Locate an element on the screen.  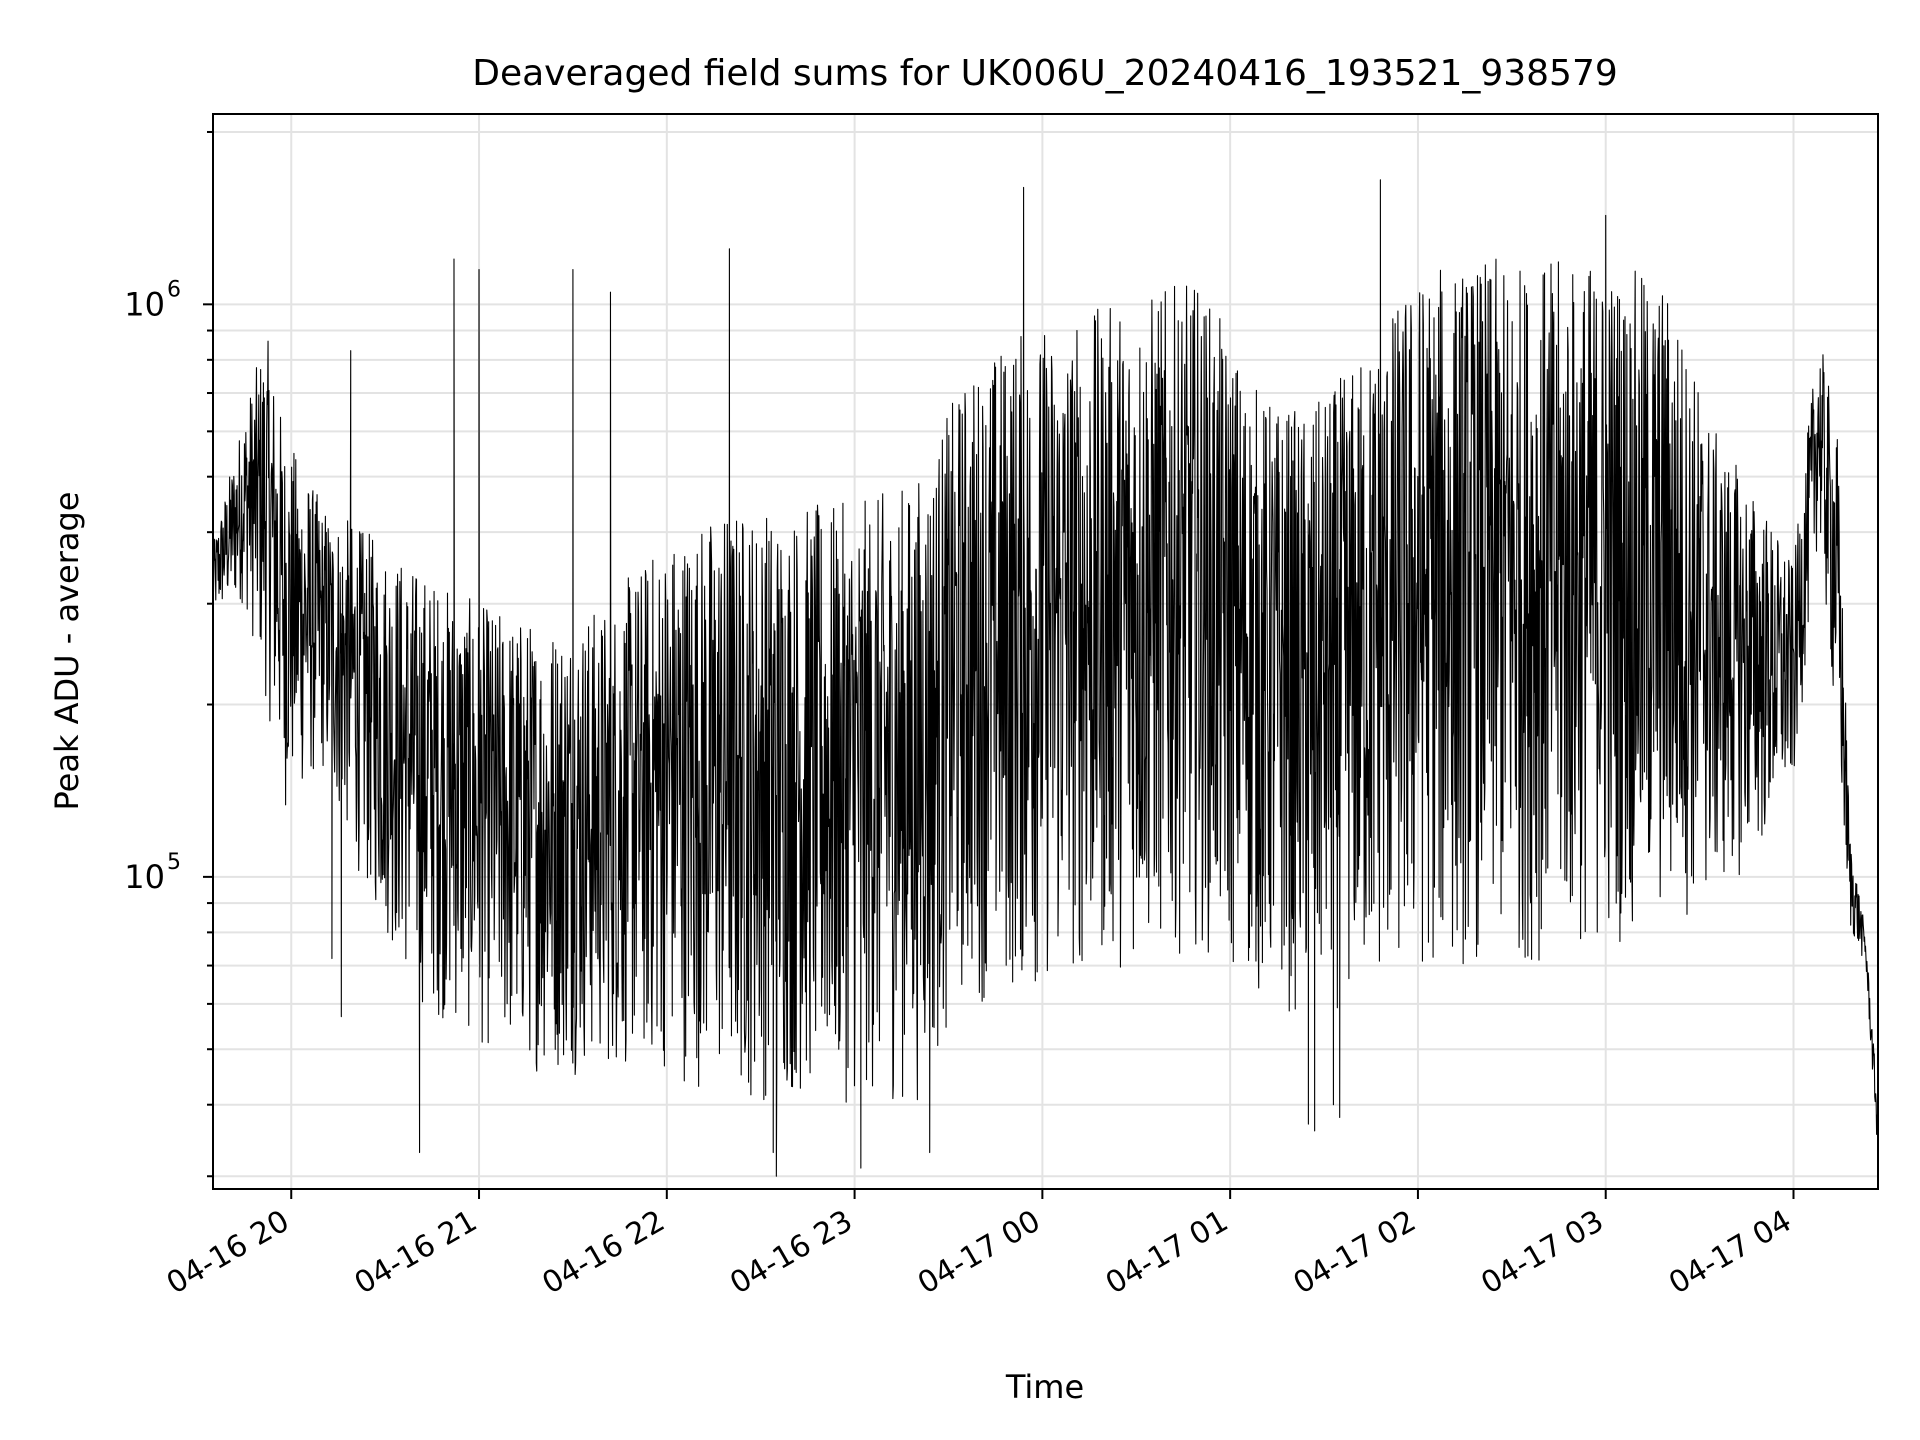
y-tick-exponent: 6 is located at coordinates (174, 289).